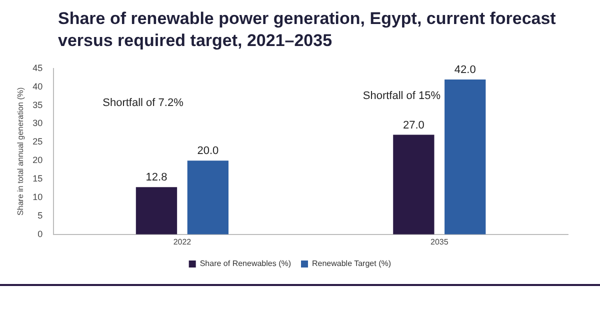 This screenshot has height=321, width=600. I want to click on chart-title: Share of renewable power generation, Egypt, current forecast versus required target, 2021–2035, so click(307, 30).